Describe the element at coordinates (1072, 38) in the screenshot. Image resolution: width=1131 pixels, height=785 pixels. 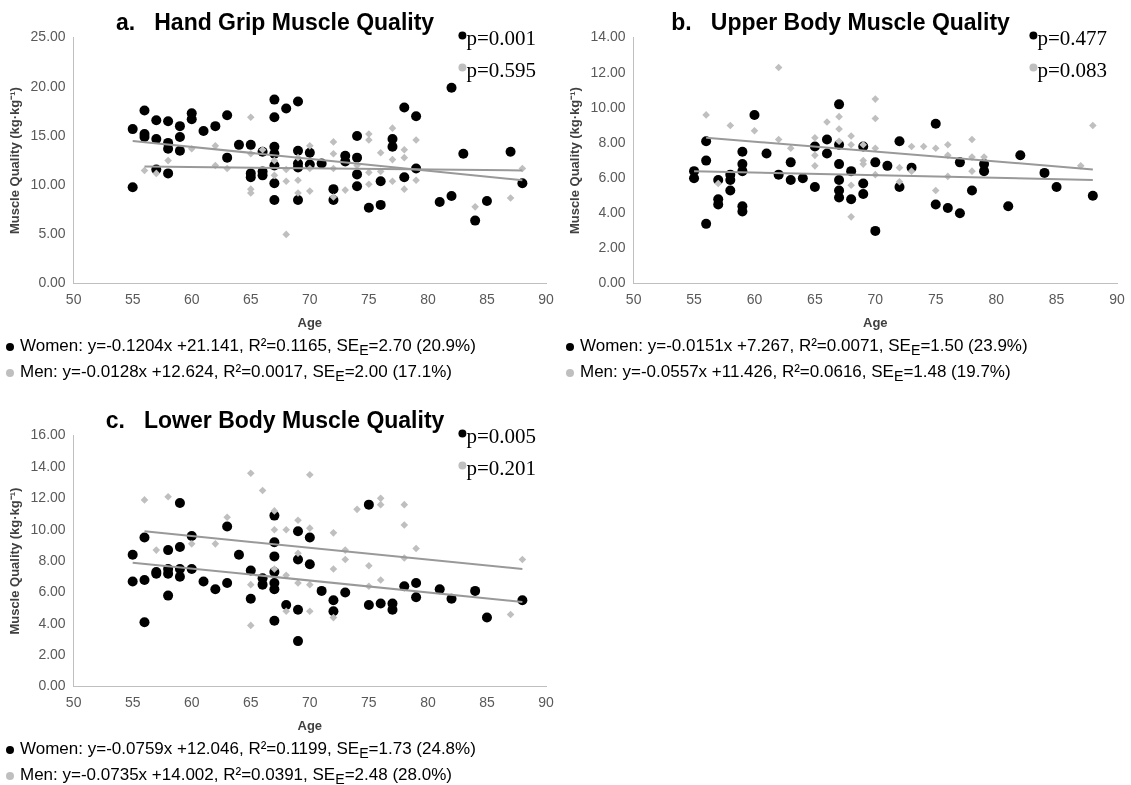
I see `legend-label: p=0.477` at that location.